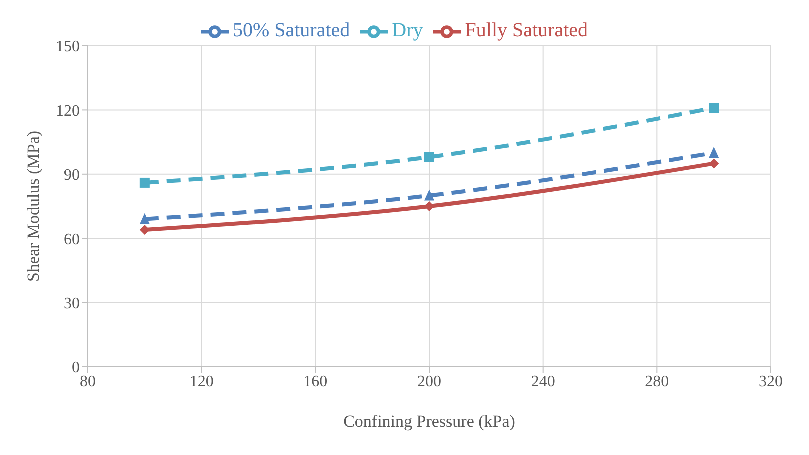  Describe the element at coordinates (771, 381) in the screenshot. I see `x-tick-label: 320` at that location.